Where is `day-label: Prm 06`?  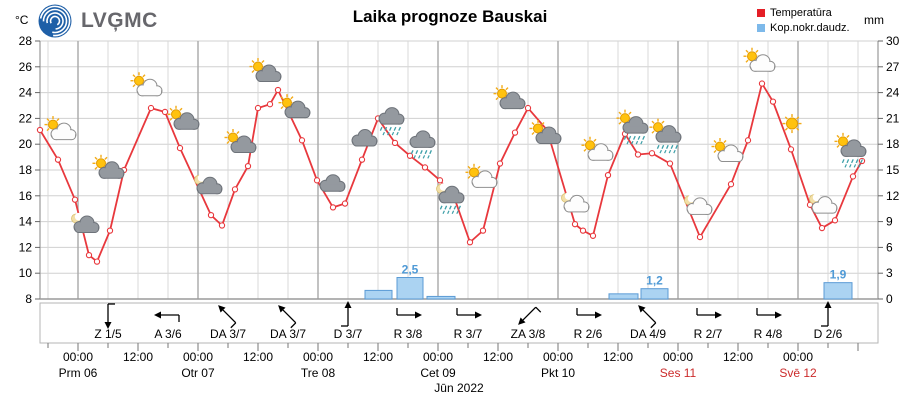
day-label: Prm 06 is located at coordinates (78, 373).